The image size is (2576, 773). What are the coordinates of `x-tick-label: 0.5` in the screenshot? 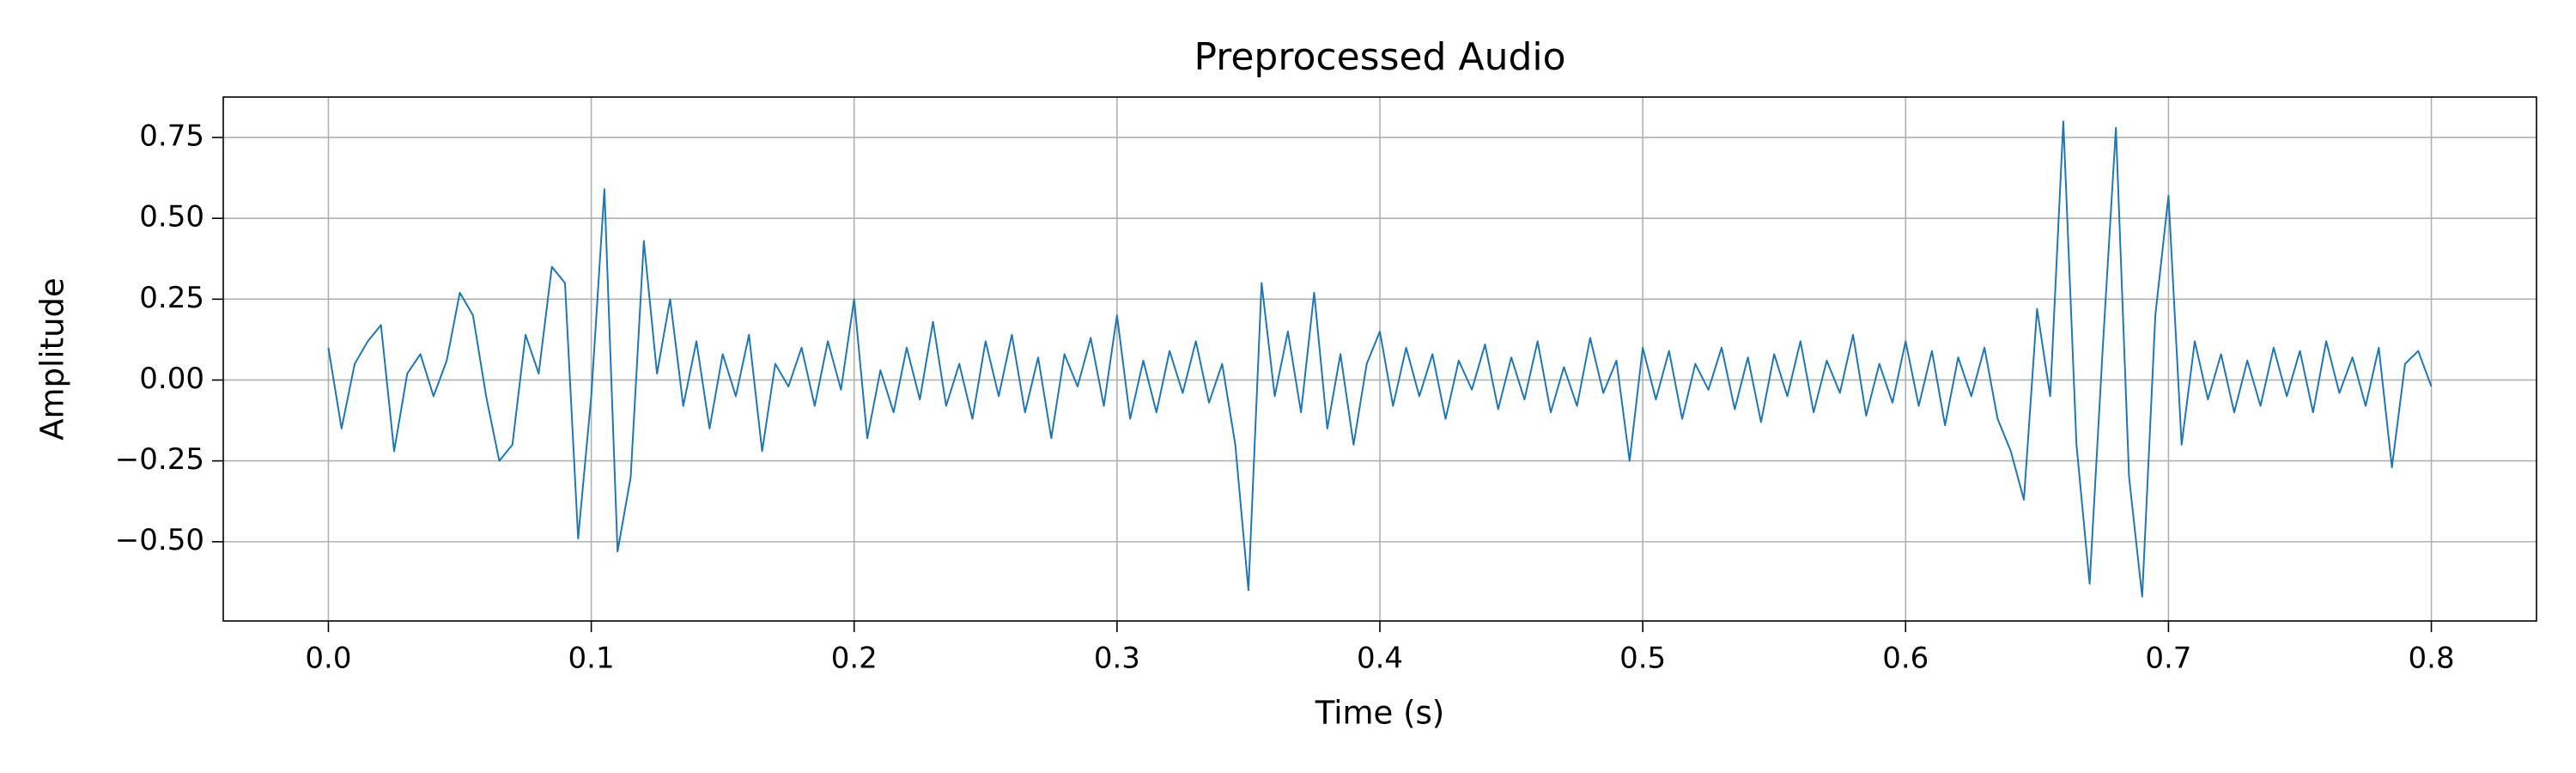 It's located at (1642, 659).